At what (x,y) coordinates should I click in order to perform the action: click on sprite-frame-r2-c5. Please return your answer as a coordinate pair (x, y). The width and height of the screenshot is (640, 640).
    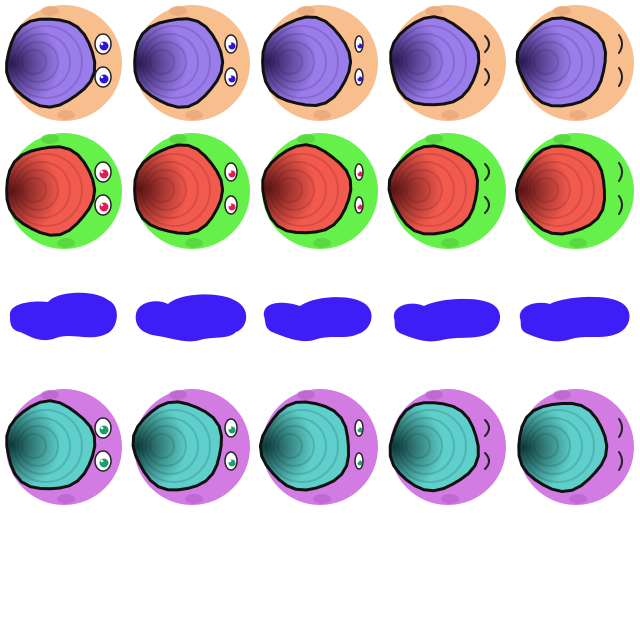
    Looking at the image, I should click on (576, 192).